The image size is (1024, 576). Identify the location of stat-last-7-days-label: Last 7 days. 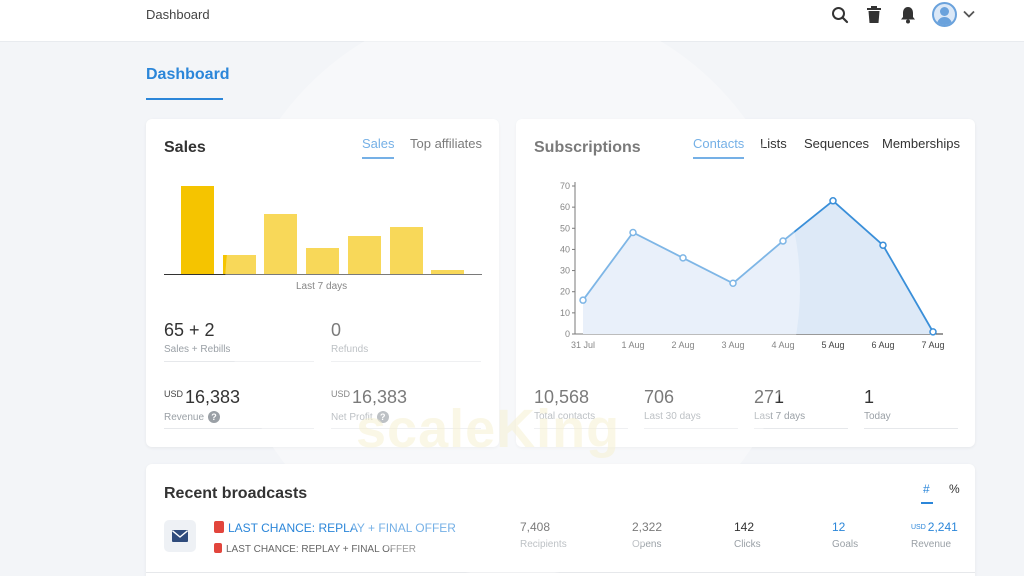
(780, 416).